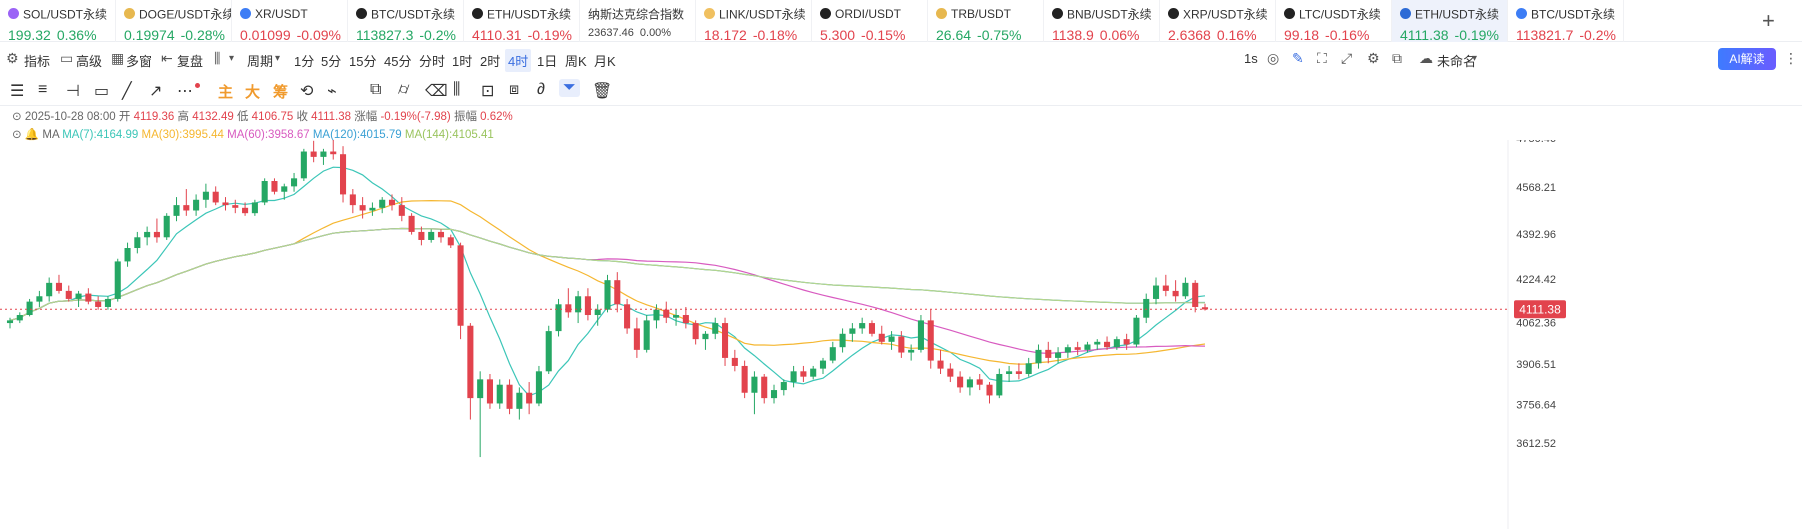 This screenshot has height=529, width=1802. I want to click on instrument-tab: ETH/USDT永续 4111.38 -0.19%, so click(1450, 21).